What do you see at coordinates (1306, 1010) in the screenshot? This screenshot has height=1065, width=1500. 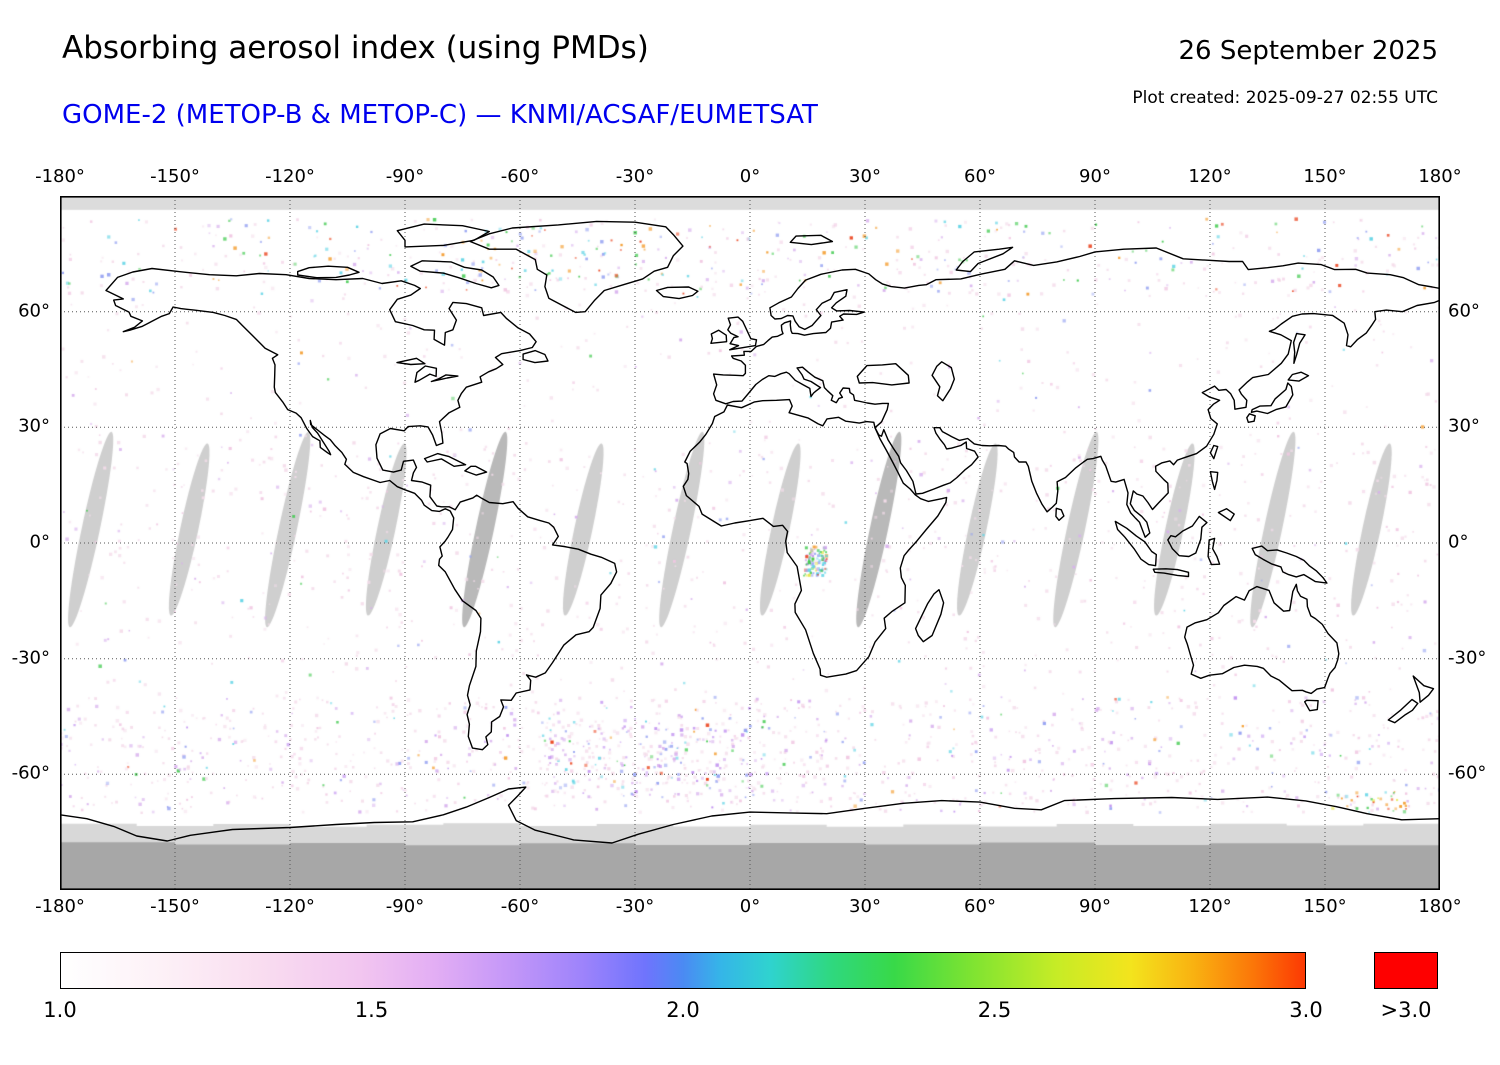 I see `colorbar-tick-label: 3.0` at bounding box center [1306, 1010].